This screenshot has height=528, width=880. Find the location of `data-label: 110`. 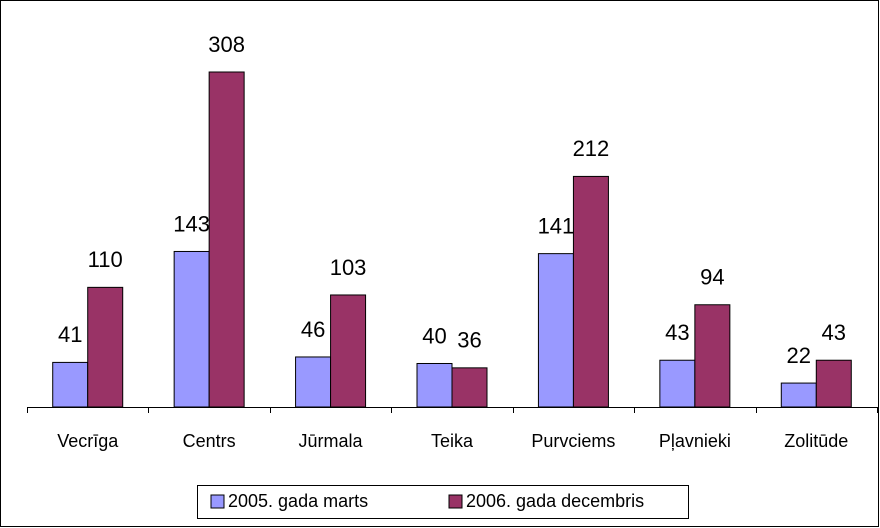

data-label: 110 is located at coordinates (105, 259).